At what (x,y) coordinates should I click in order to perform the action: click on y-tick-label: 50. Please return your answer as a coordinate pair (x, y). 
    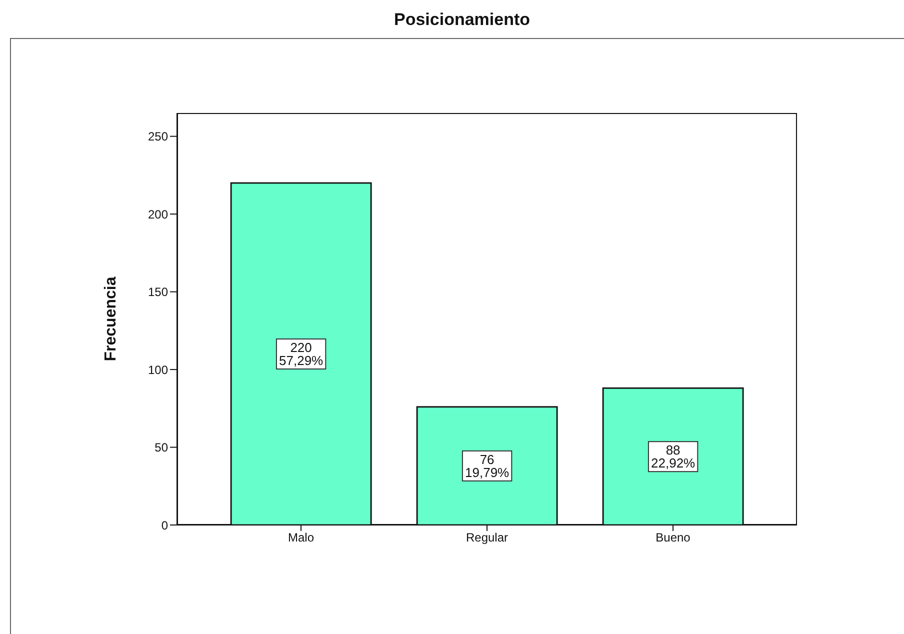
    Looking at the image, I should click on (161, 447).